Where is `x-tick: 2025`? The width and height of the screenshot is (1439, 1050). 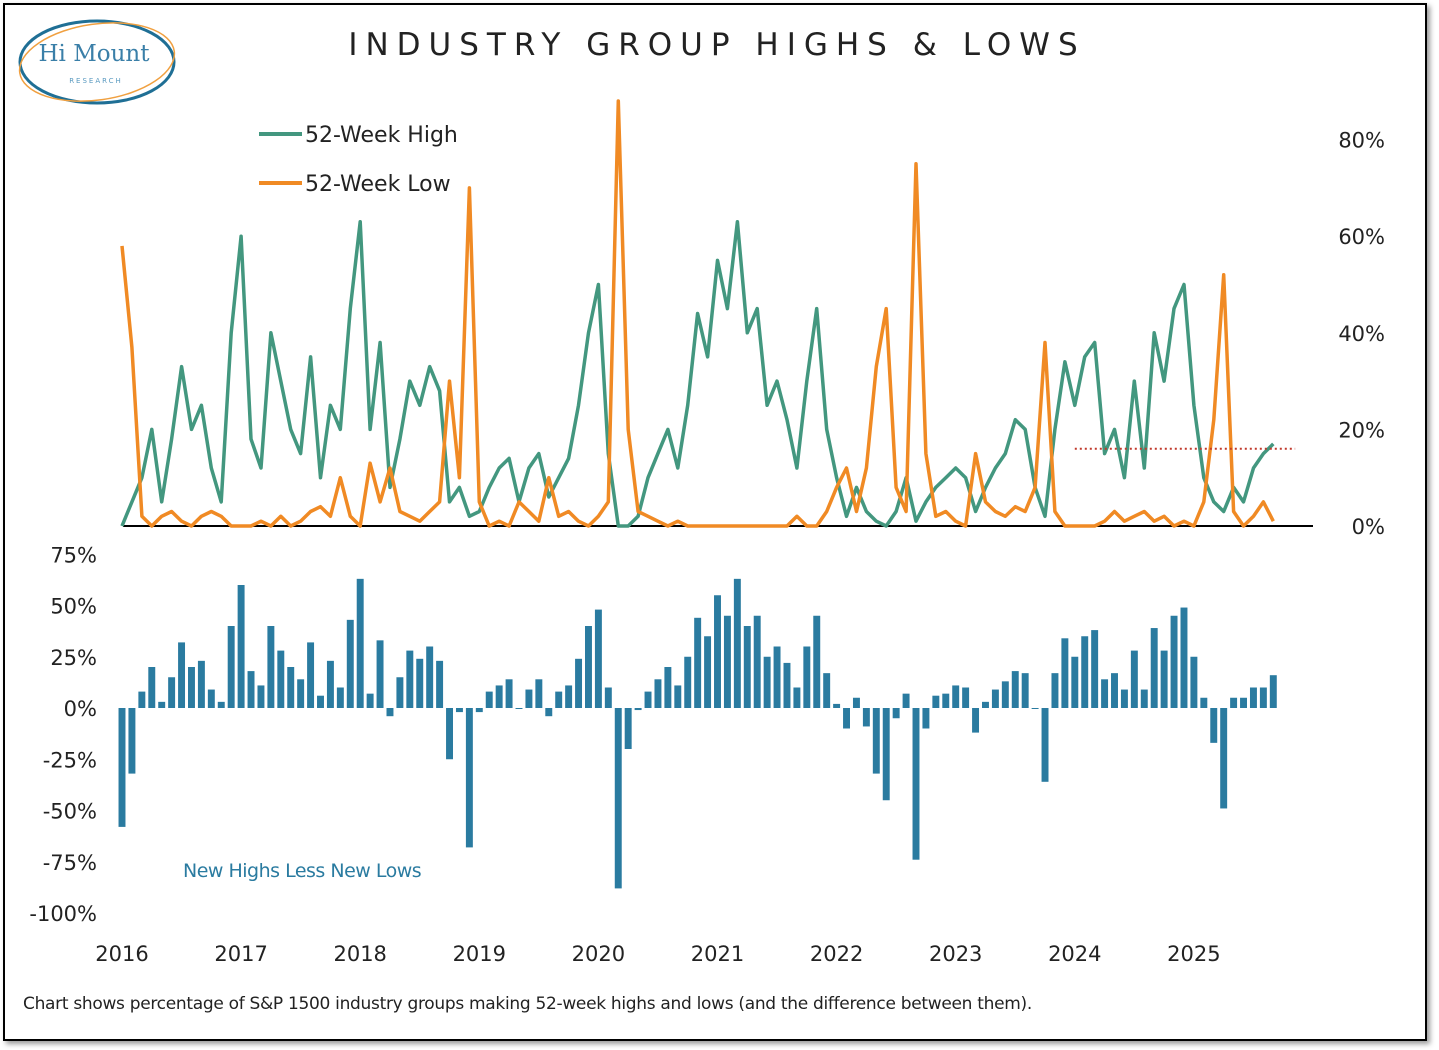
x-tick: 2025 is located at coordinates (1193, 954).